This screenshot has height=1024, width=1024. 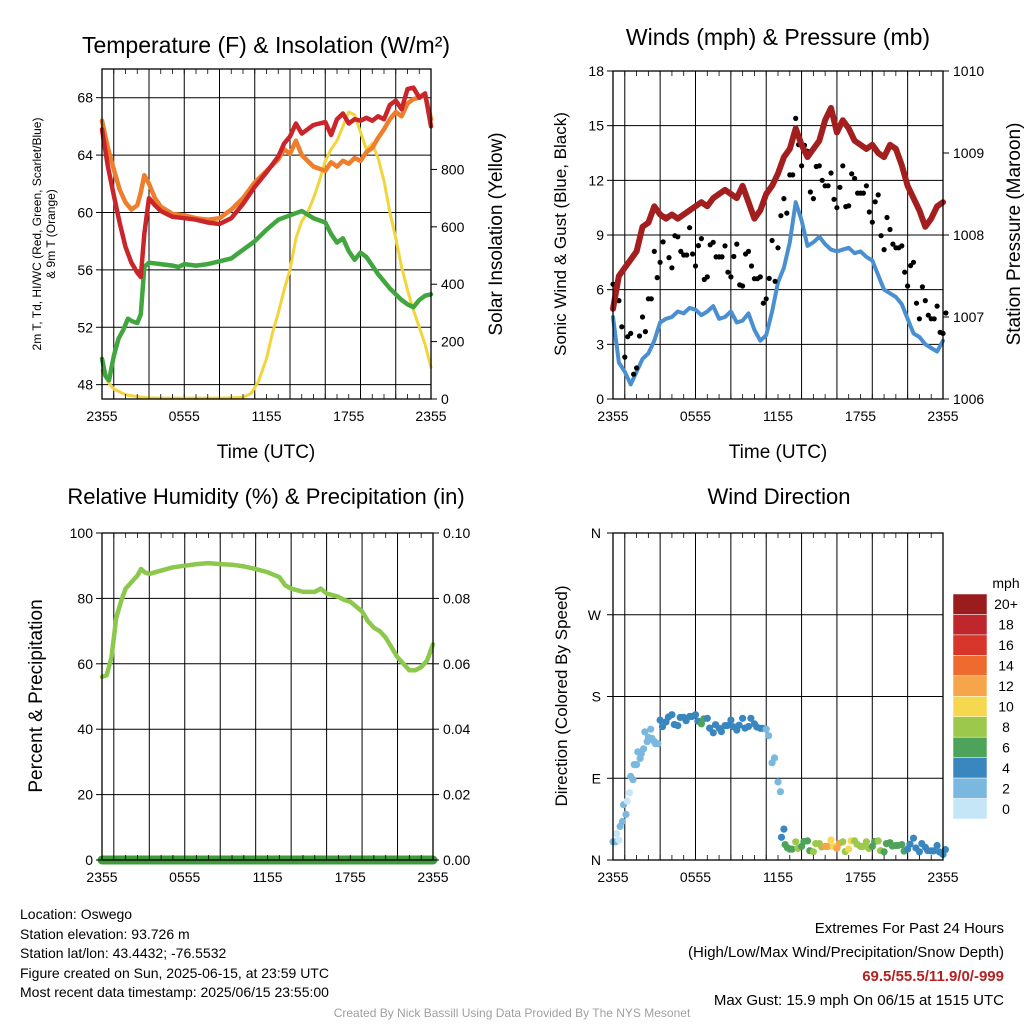 I want to click on legend-label: 0, so click(x=1006, y=809).